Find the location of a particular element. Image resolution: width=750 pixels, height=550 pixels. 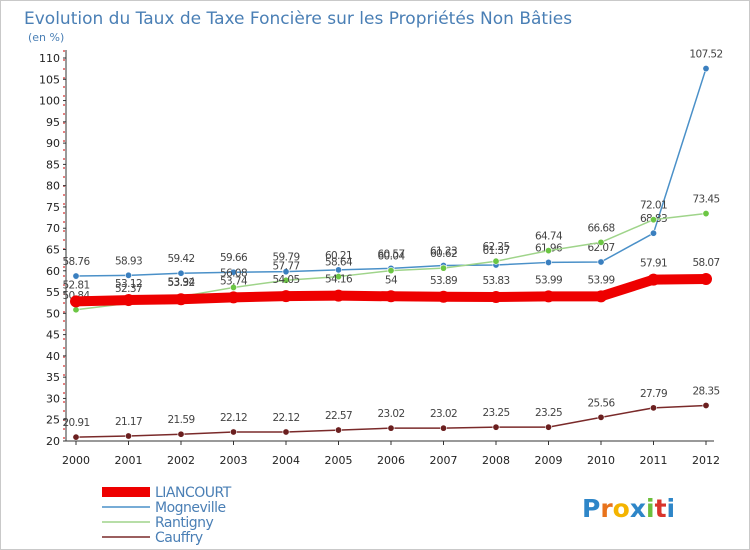

x-tick-label: 2003 is located at coordinates (234, 460).